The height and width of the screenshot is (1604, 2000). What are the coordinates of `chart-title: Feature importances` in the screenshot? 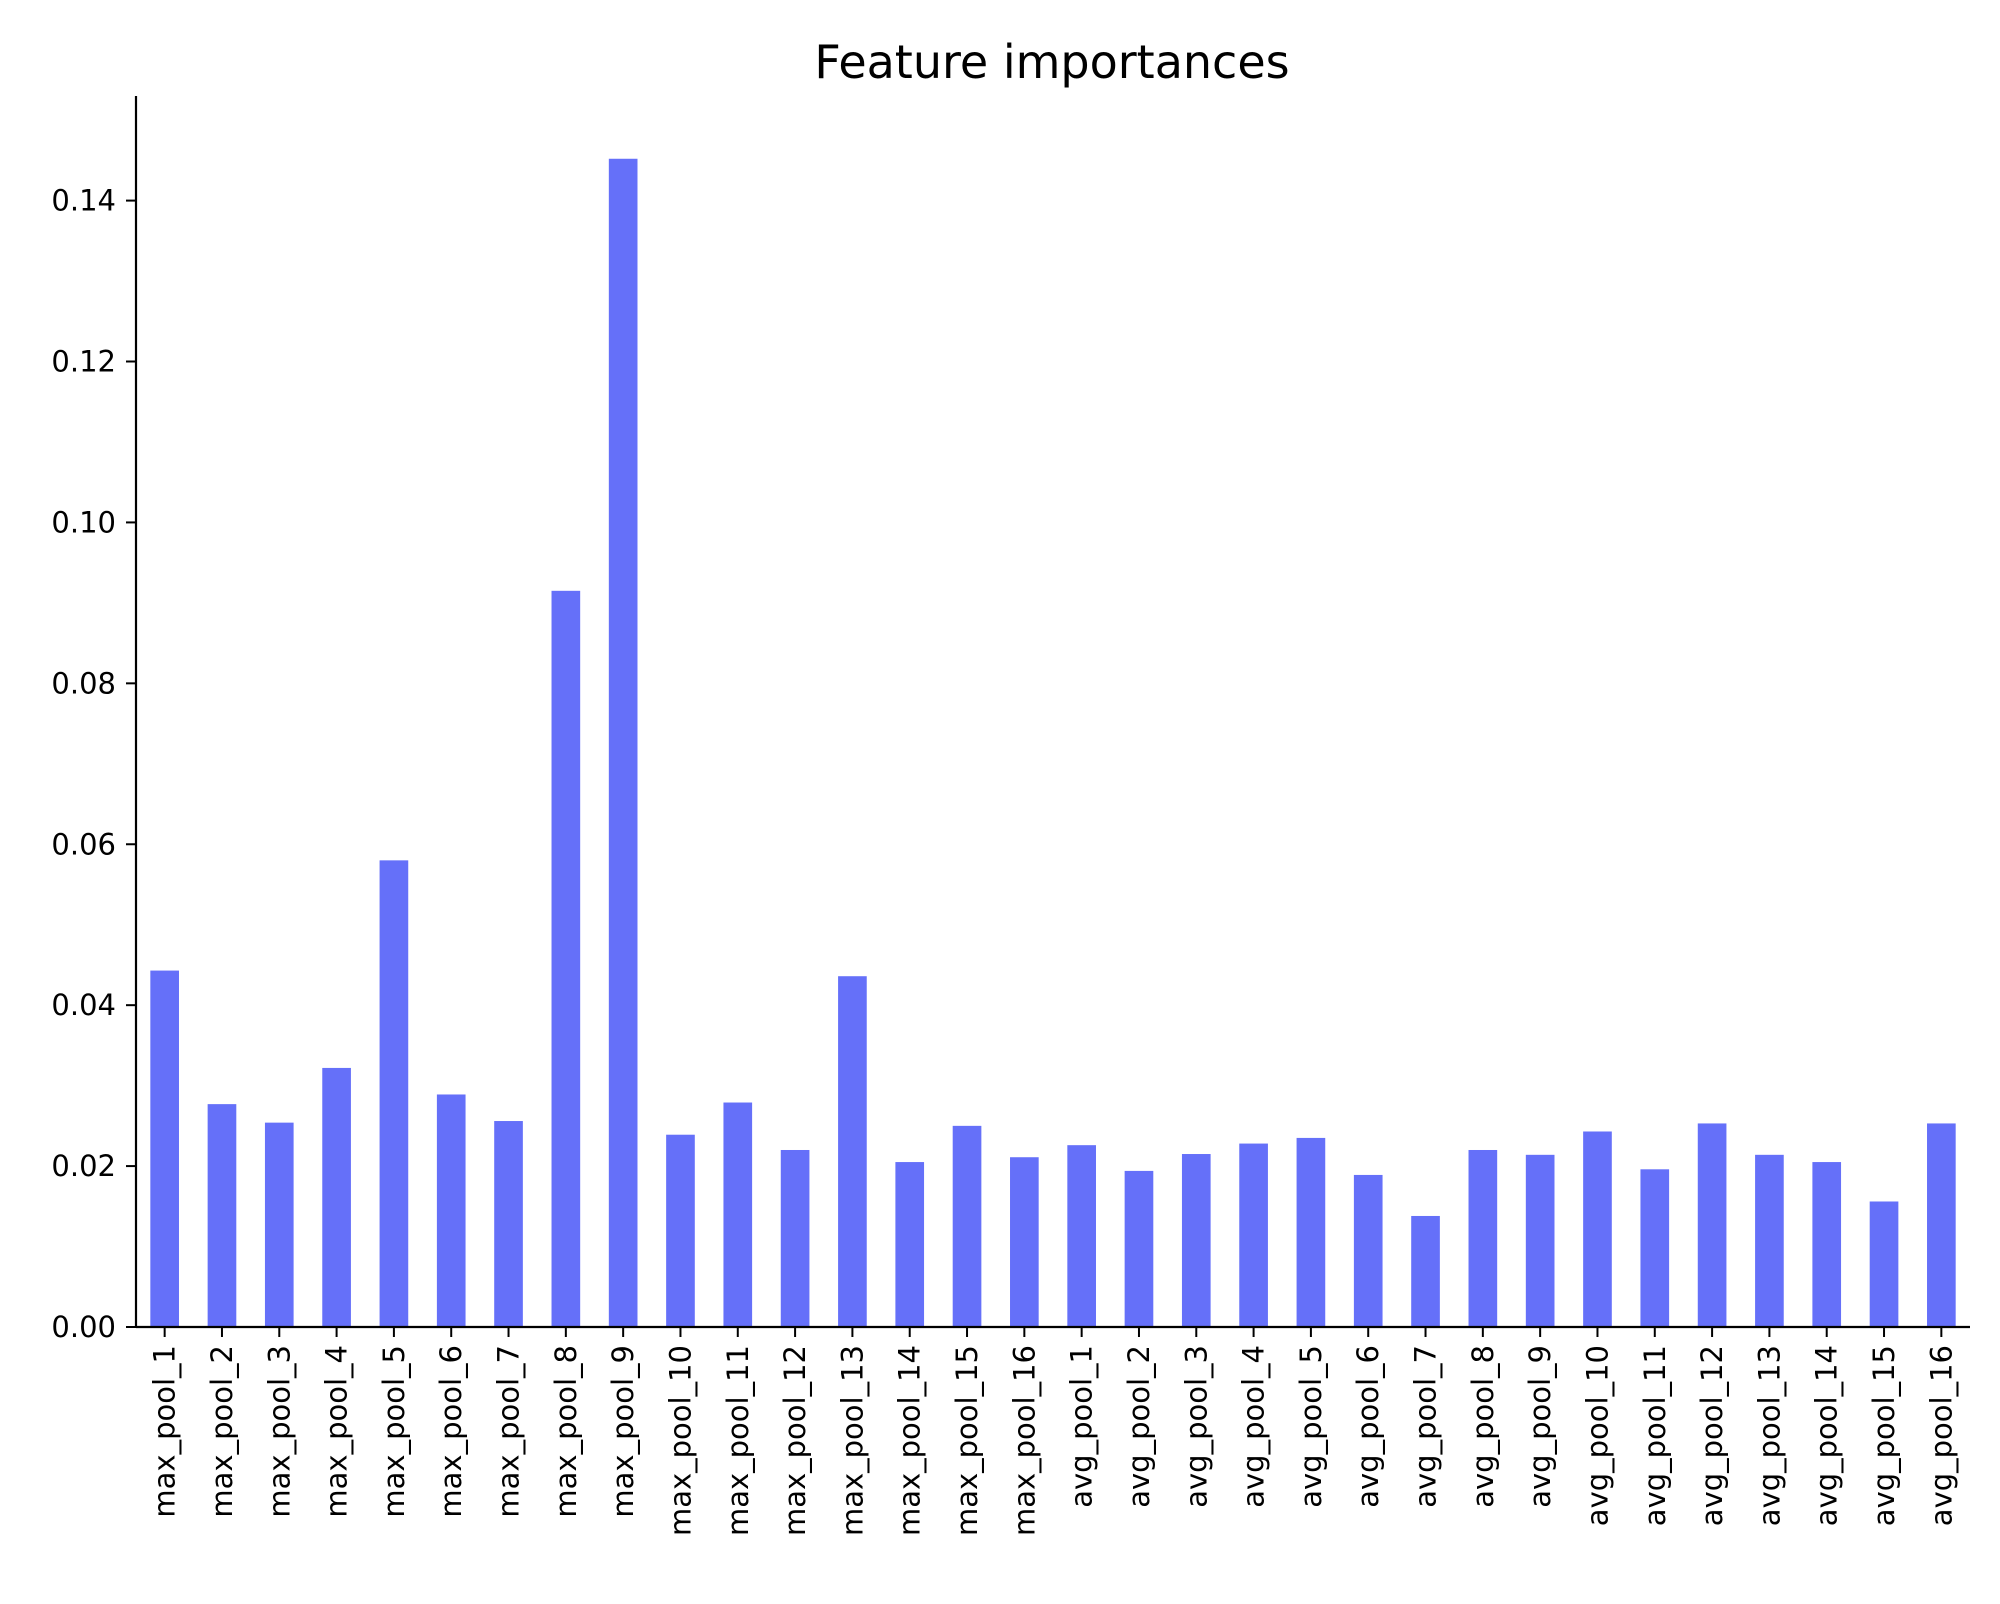 It's located at (1051, 62).